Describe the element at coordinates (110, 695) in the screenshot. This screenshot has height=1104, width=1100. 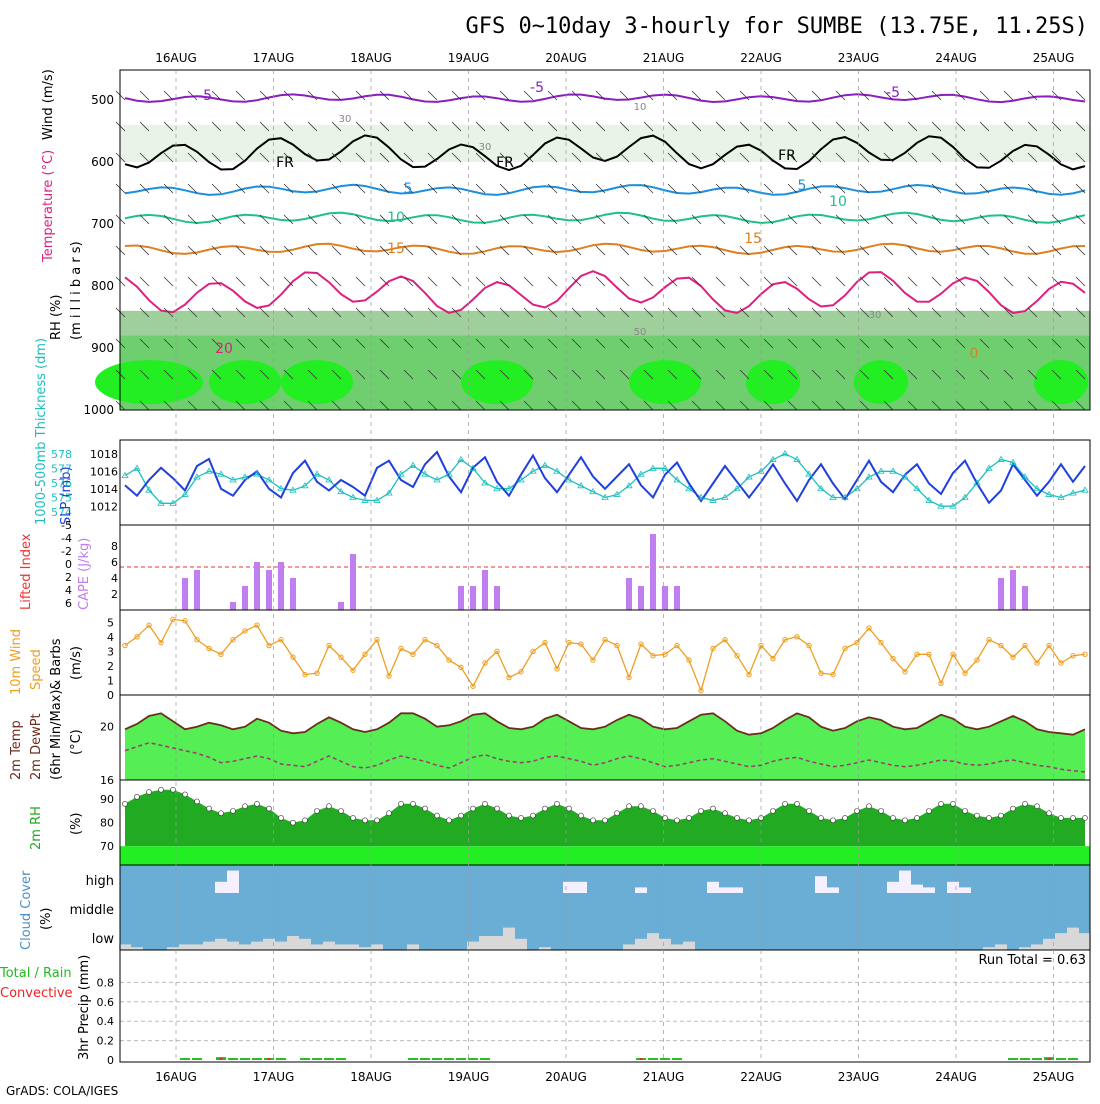
I see `wind-tick: 0` at that location.